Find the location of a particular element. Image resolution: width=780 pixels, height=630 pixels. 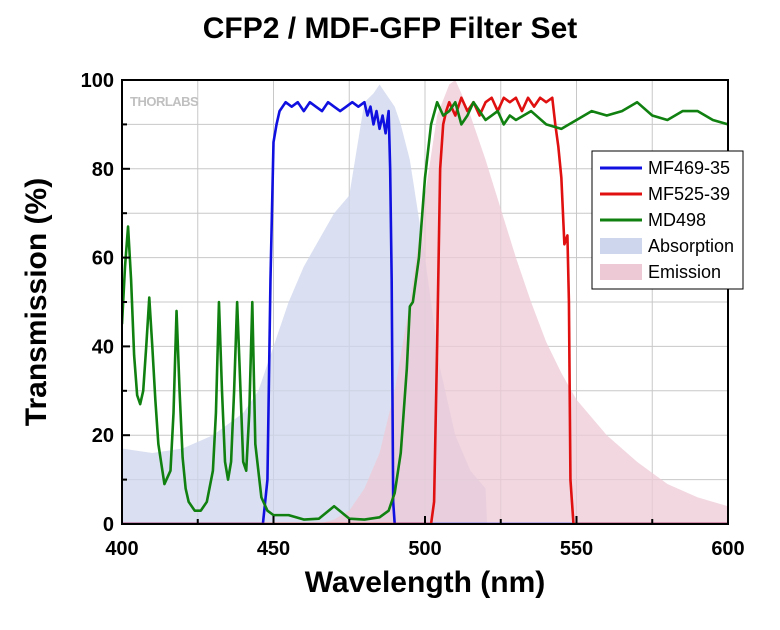

y-tick-label: 20 is located at coordinates (103, 436).